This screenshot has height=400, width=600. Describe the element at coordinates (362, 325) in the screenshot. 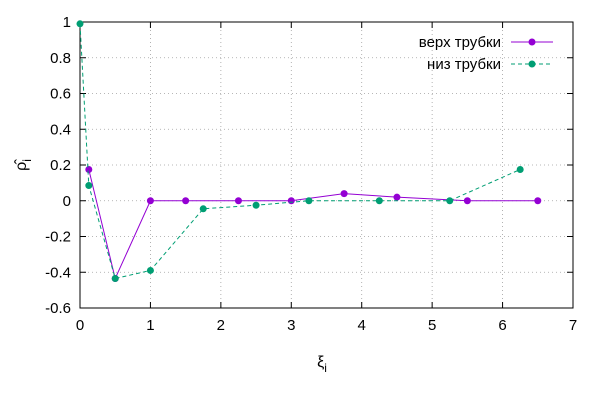

I see `x-tick-label: 4` at that location.